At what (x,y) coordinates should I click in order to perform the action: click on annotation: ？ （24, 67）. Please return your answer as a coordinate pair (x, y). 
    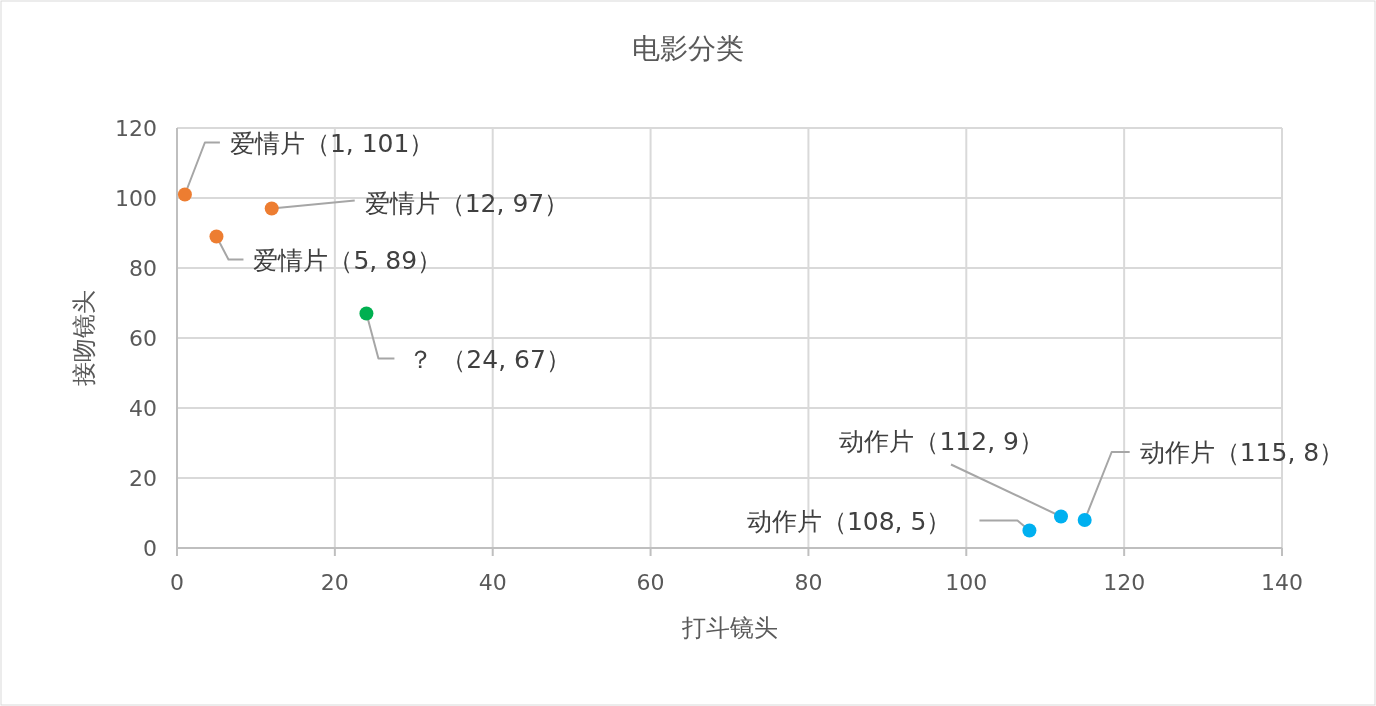
    Looking at the image, I should click on (489, 359).